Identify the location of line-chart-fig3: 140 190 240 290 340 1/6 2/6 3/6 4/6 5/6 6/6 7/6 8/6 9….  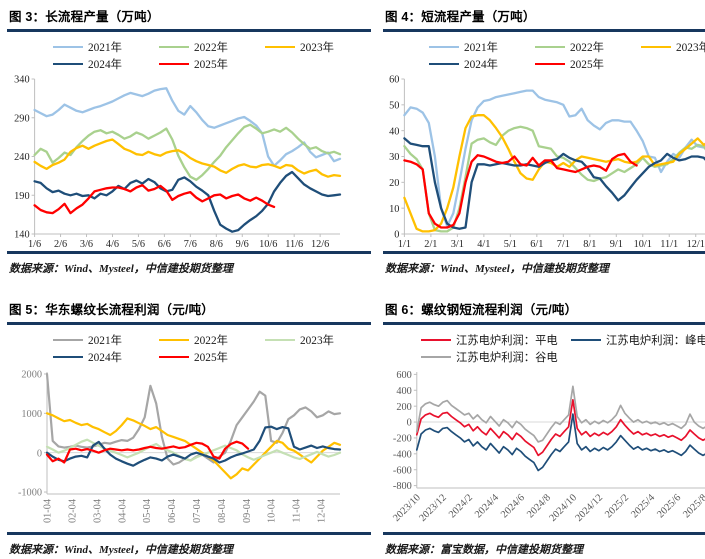
(178, 162).